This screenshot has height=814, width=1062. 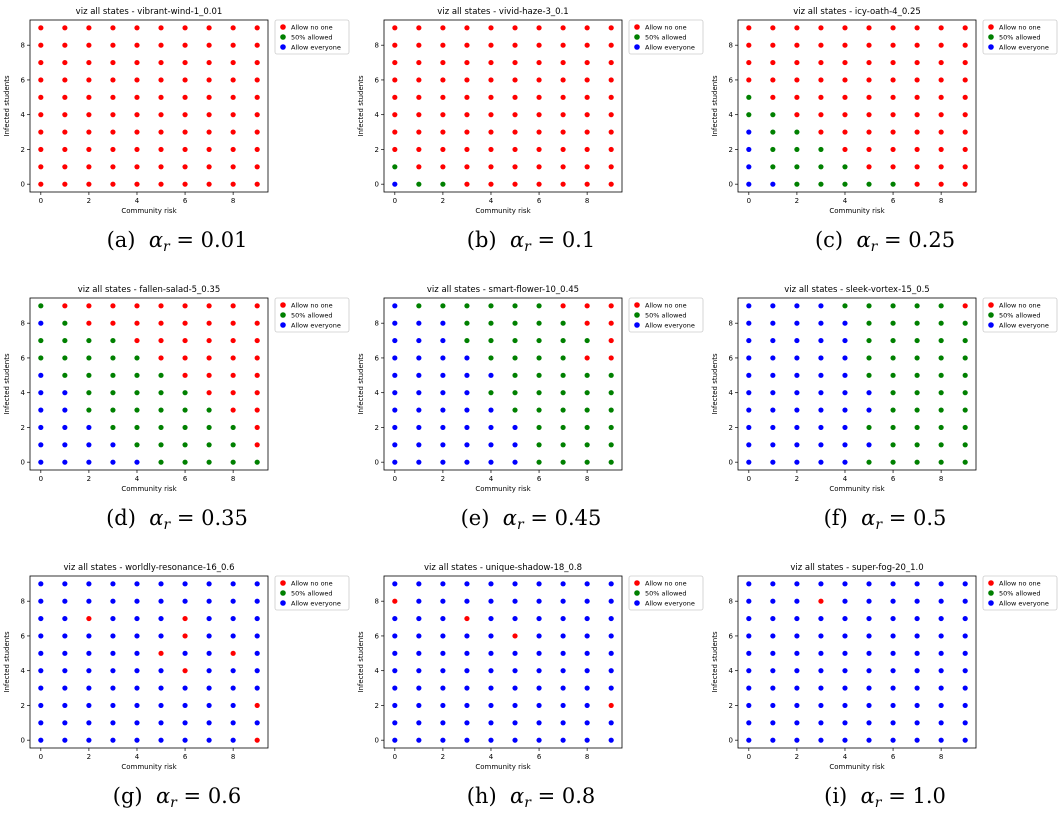 I want to click on chart-title: viz all states - unique-shadow-18_0.8, so click(x=503, y=568).